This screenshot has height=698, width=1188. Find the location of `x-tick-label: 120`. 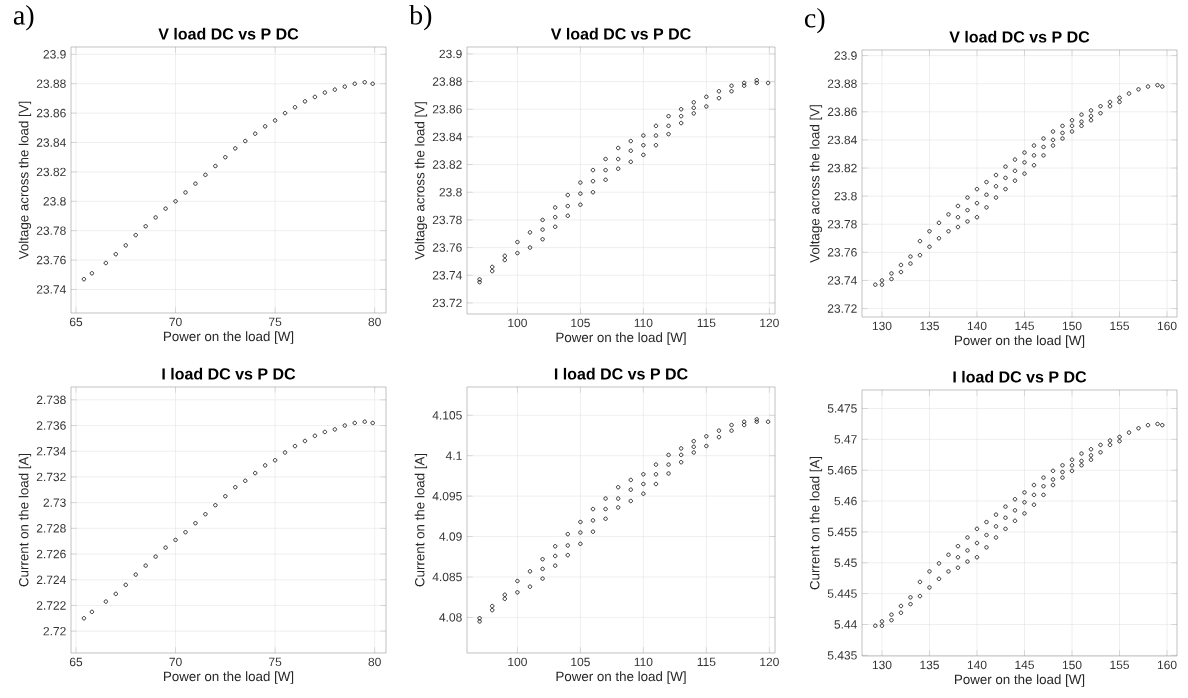

x-tick-label: 120 is located at coordinates (769, 323).